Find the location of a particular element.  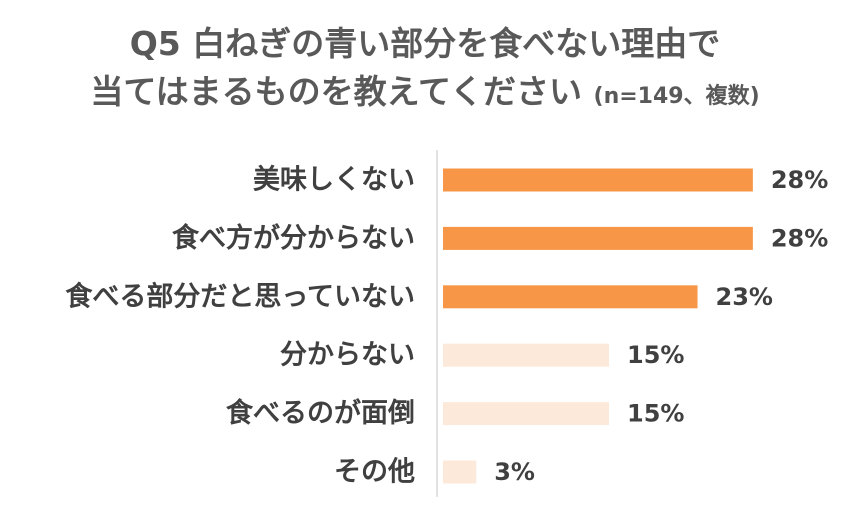

category-label: 美味しくない is located at coordinates (334, 180).